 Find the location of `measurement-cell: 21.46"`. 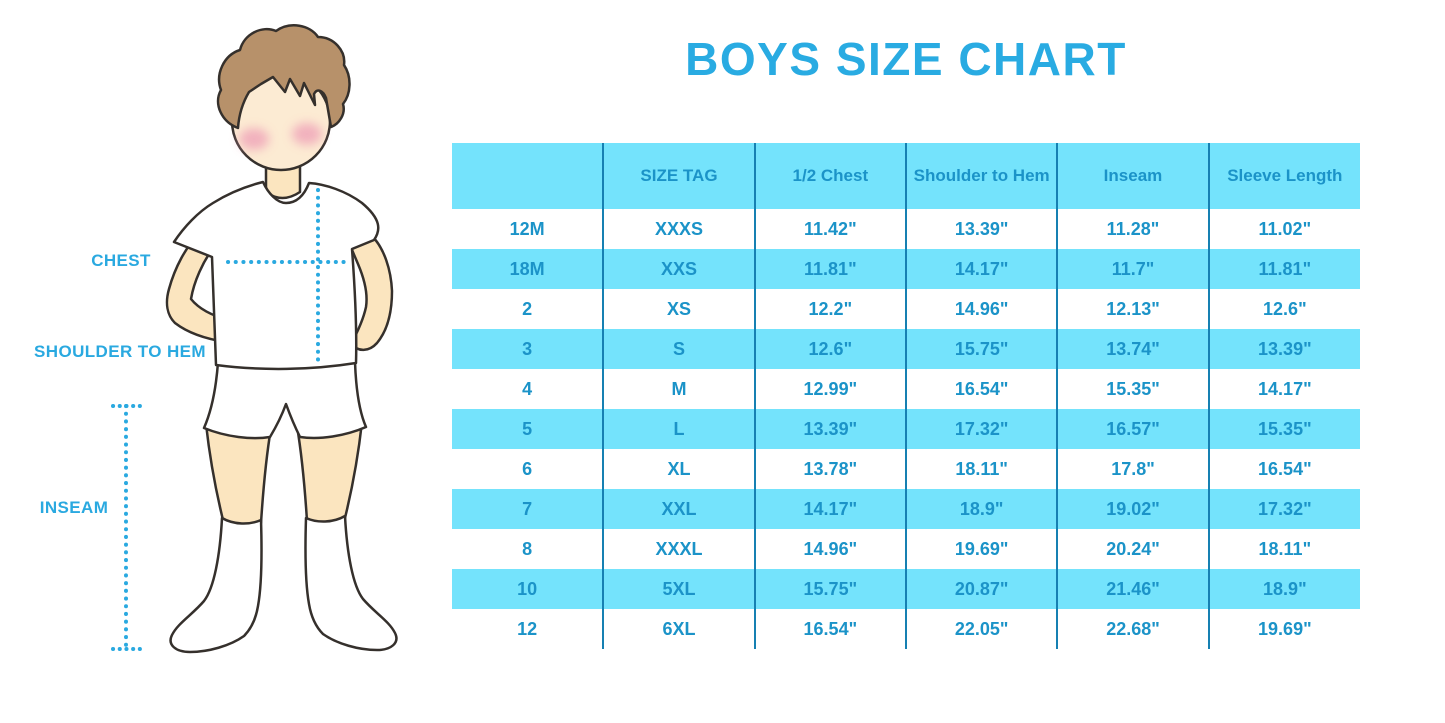

measurement-cell: 21.46" is located at coordinates (1132, 589).